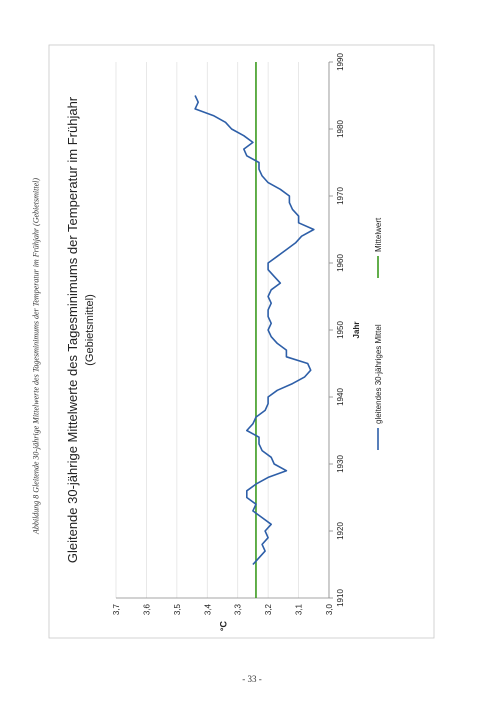 This screenshot has width=504, height=712. Describe the element at coordinates (299, 609) in the screenshot. I see `y-tick-label: 3,1` at that location.